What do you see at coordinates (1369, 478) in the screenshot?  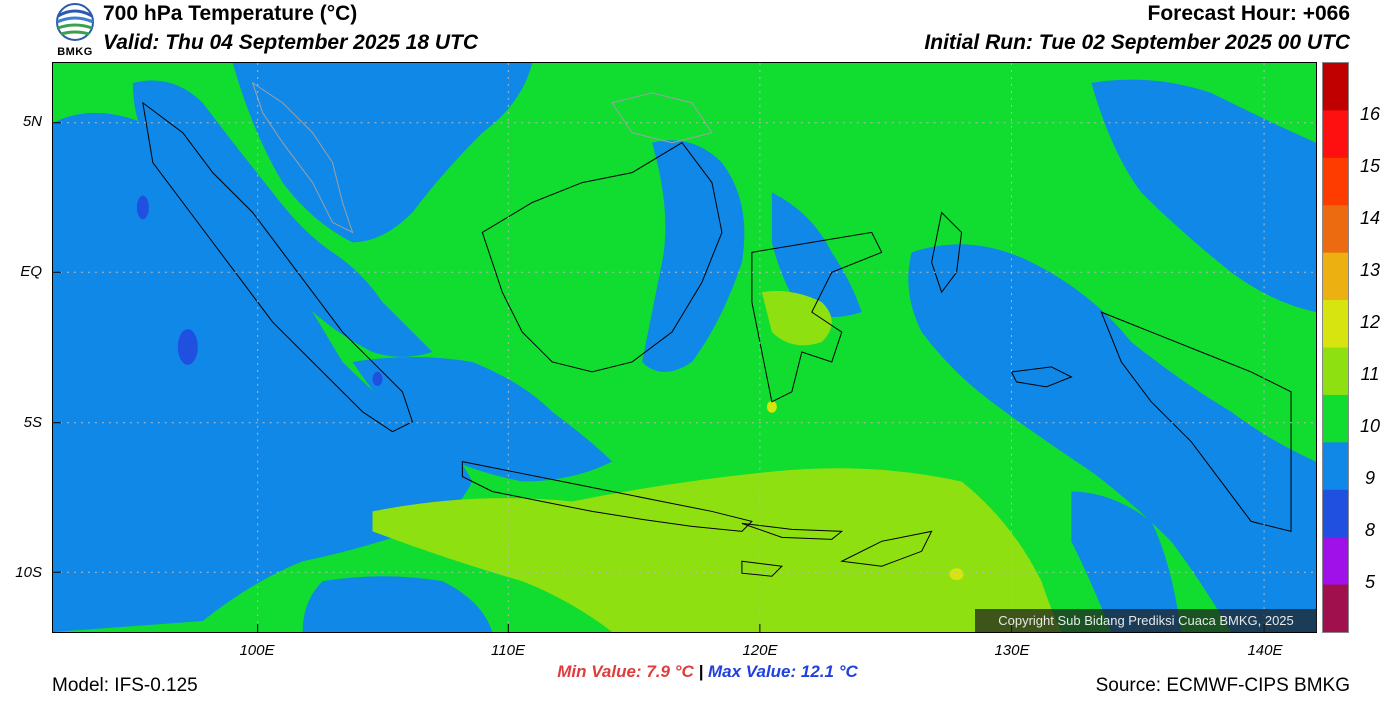 I see `colorbar-label-9: 9` at bounding box center [1369, 478].